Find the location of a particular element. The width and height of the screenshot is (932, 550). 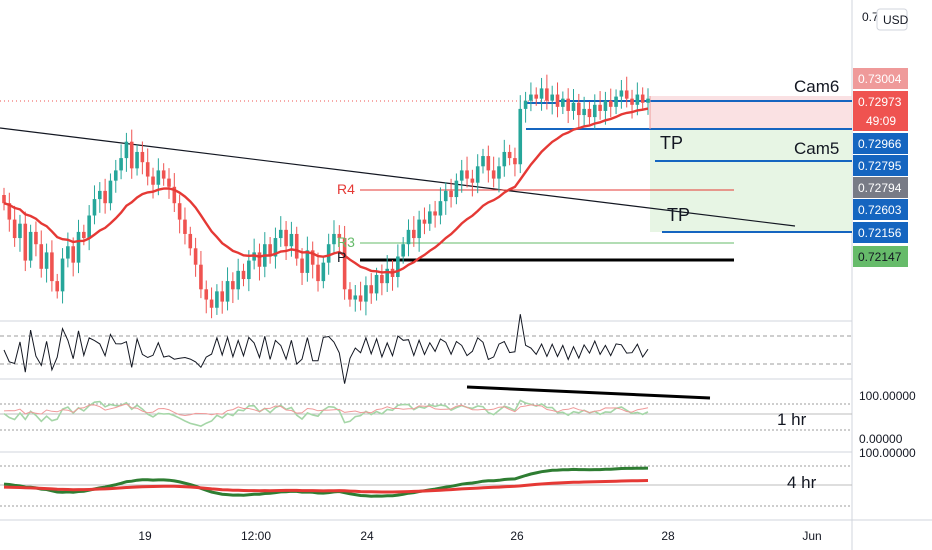

r4-label: R4 is located at coordinates (346, 189).